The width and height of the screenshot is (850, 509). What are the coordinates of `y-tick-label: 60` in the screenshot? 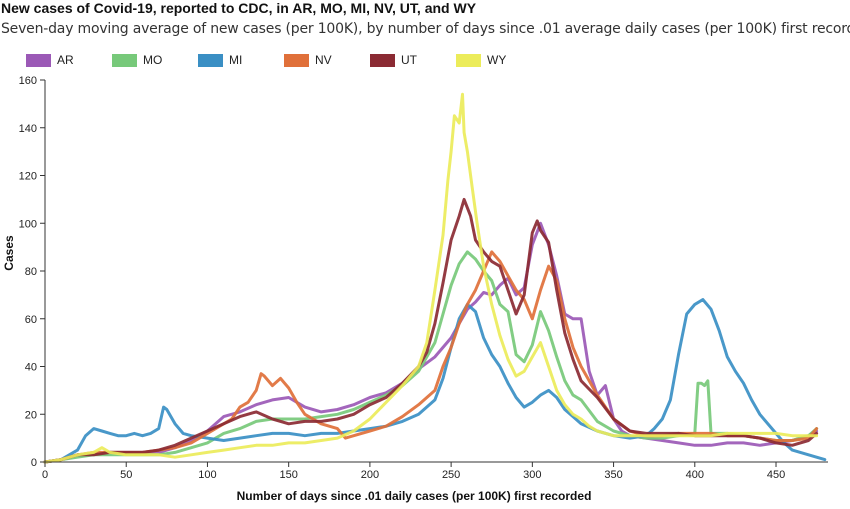 It's located at (31, 320).